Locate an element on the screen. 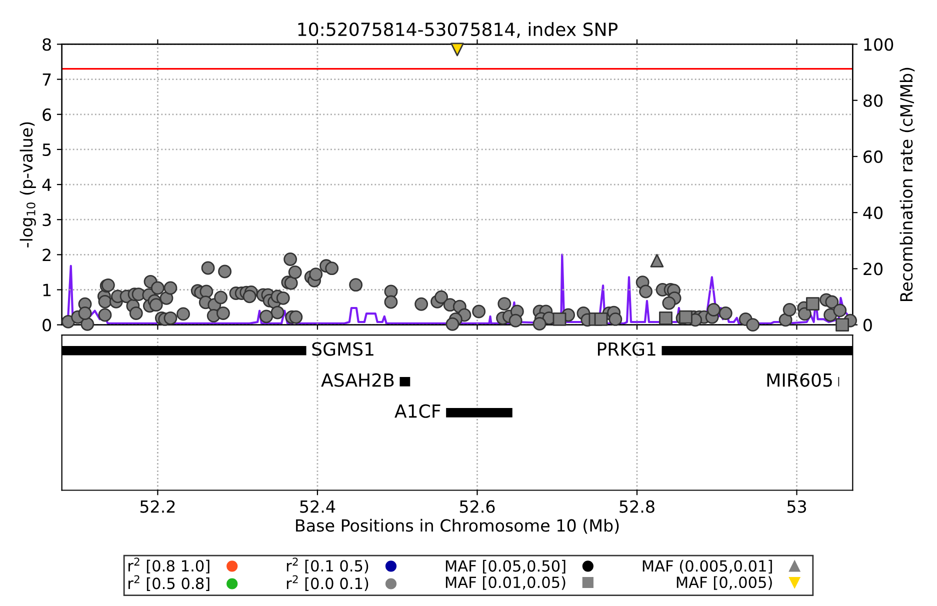 This screenshot has height=606, width=937. x-tick-label: 53 is located at coordinates (796, 506).